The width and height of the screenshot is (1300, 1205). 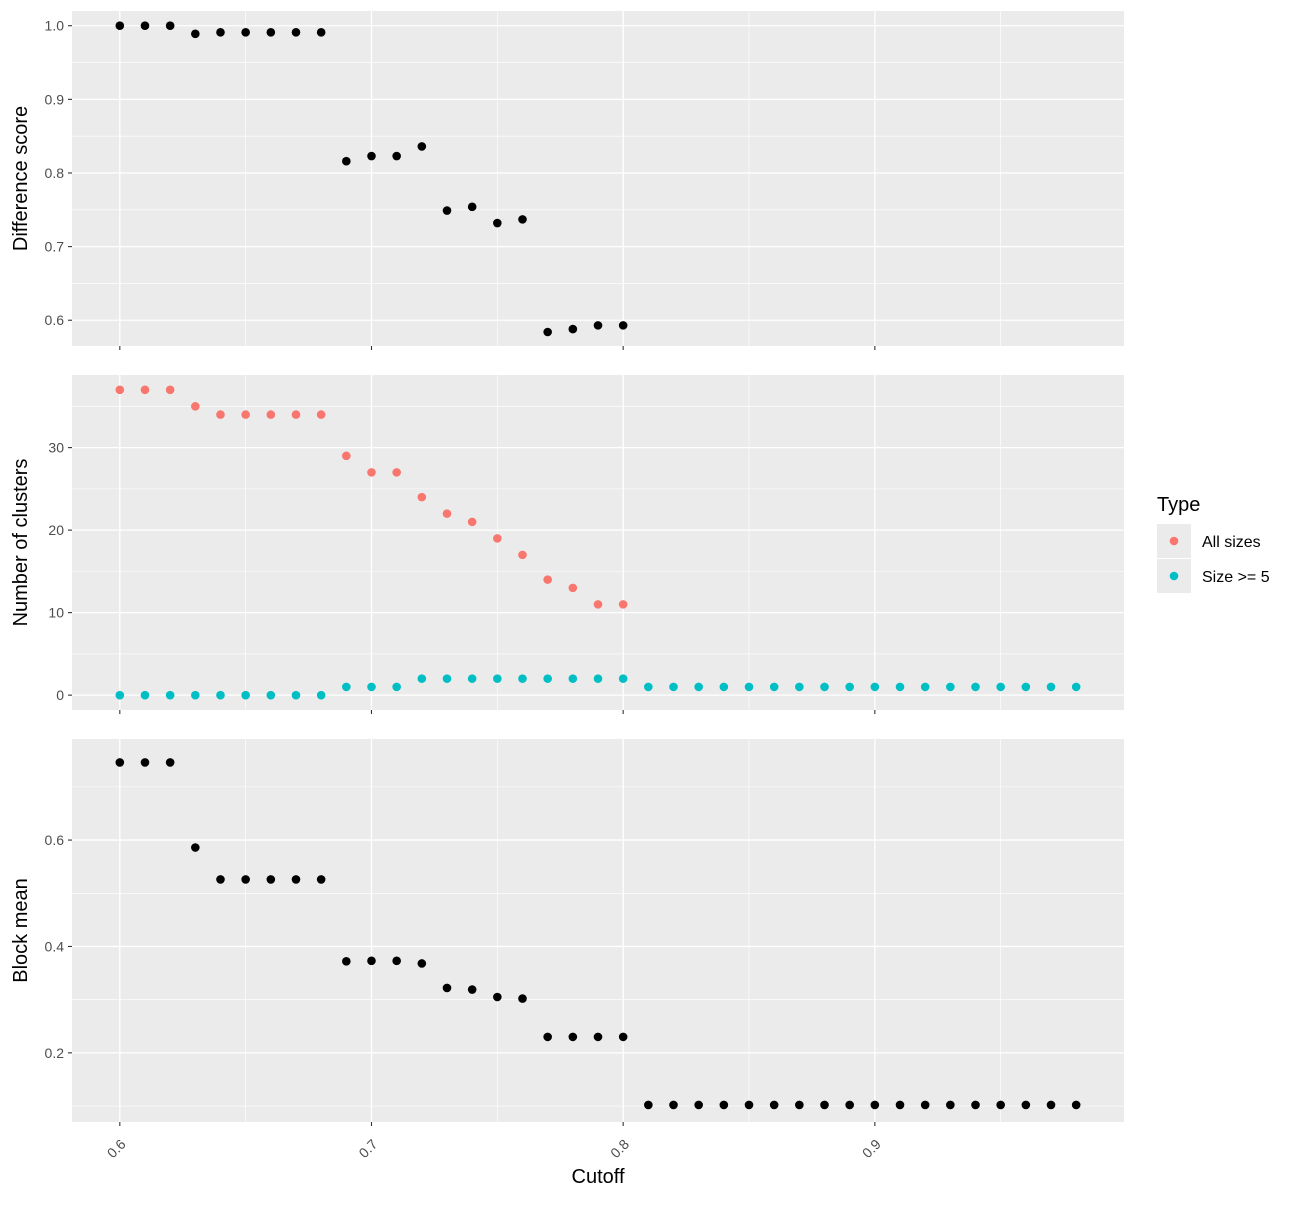 I want to click on x-axis-title: Cutoff, so click(x=598, y=1177).